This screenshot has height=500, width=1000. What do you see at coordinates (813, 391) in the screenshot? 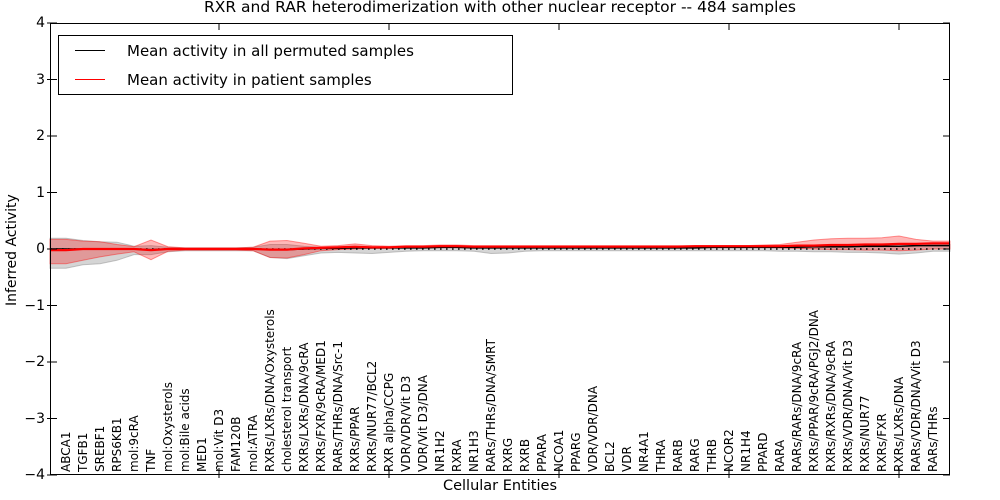
I see `x-category-label: RXRs/PPAR/9cRA/PGJ2/DNA` at bounding box center [813, 391].